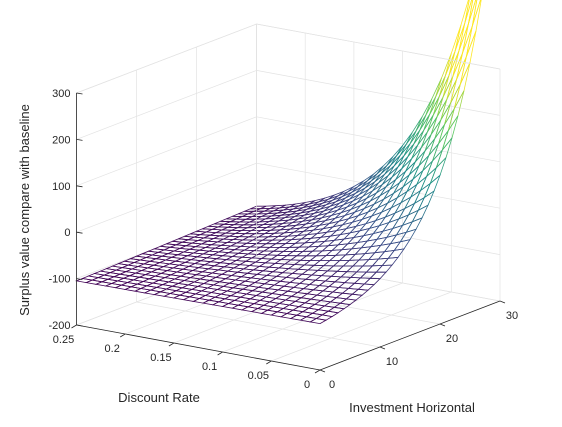  Describe the element at coordinates (61, 187) in the screenshot. I see `z-tick-label: 100` at that location.